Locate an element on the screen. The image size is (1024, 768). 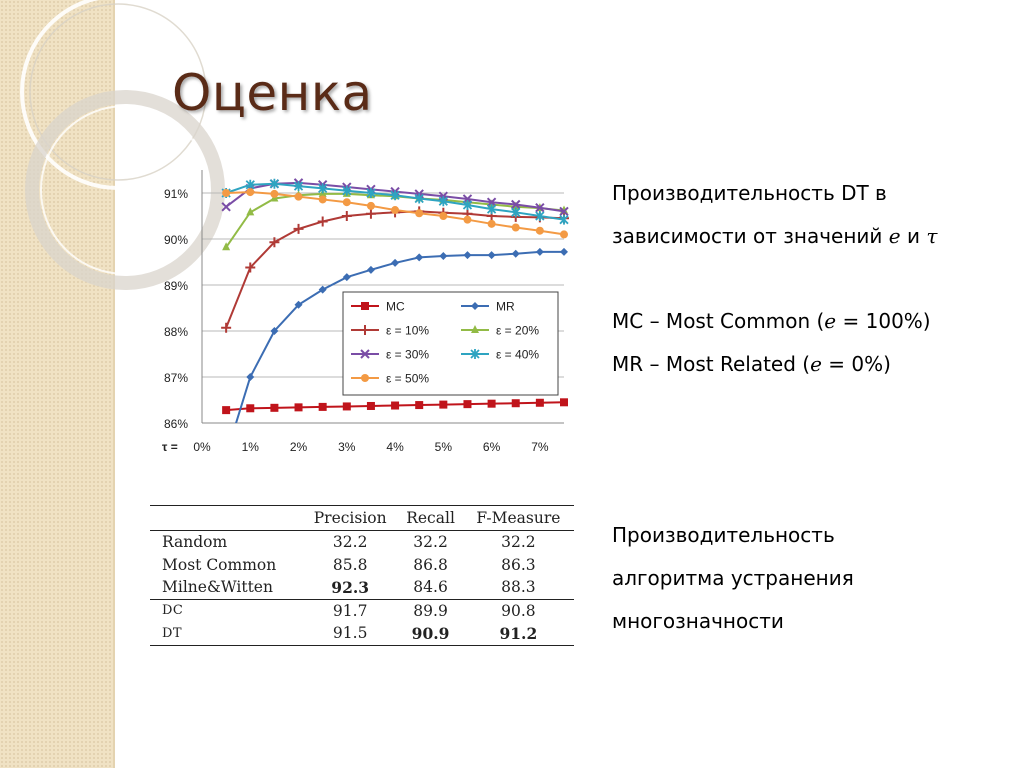
row-method: DC is located at coordinates (173, 611).